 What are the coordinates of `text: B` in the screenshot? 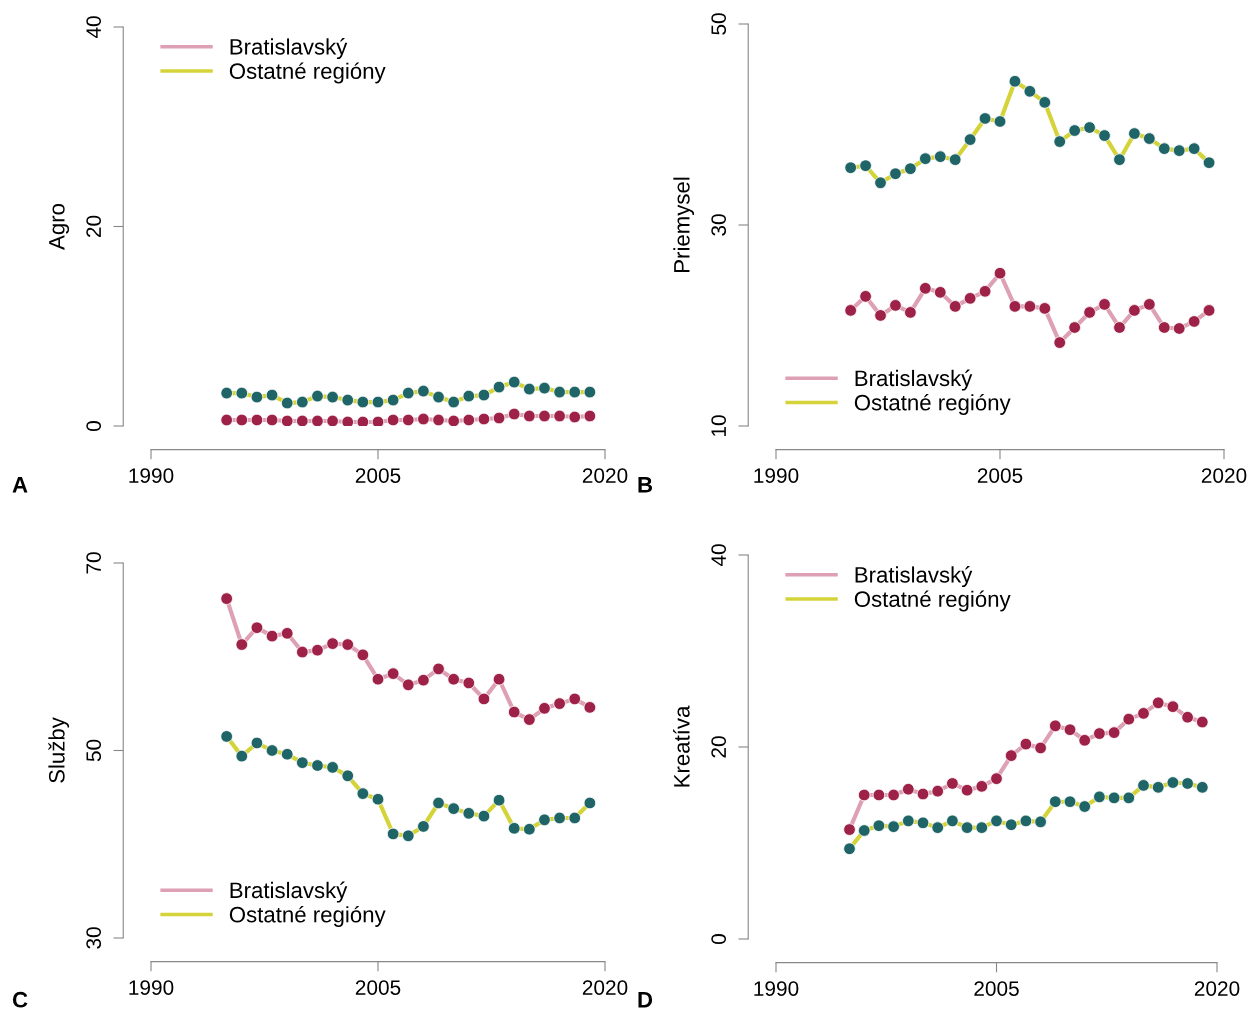 It's located at (645, 485).